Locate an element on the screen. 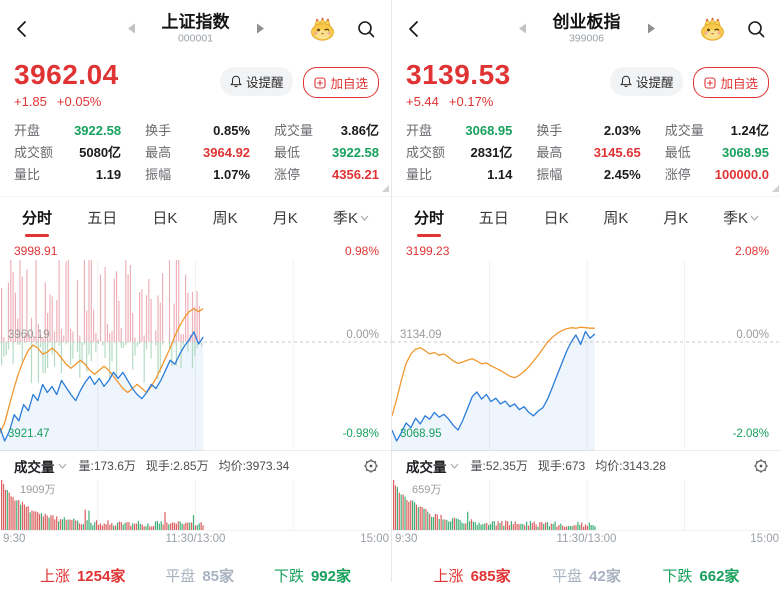 This screenshot has width=782, height=594. stat-label: 振幅 is located at coordinates (158, 174).